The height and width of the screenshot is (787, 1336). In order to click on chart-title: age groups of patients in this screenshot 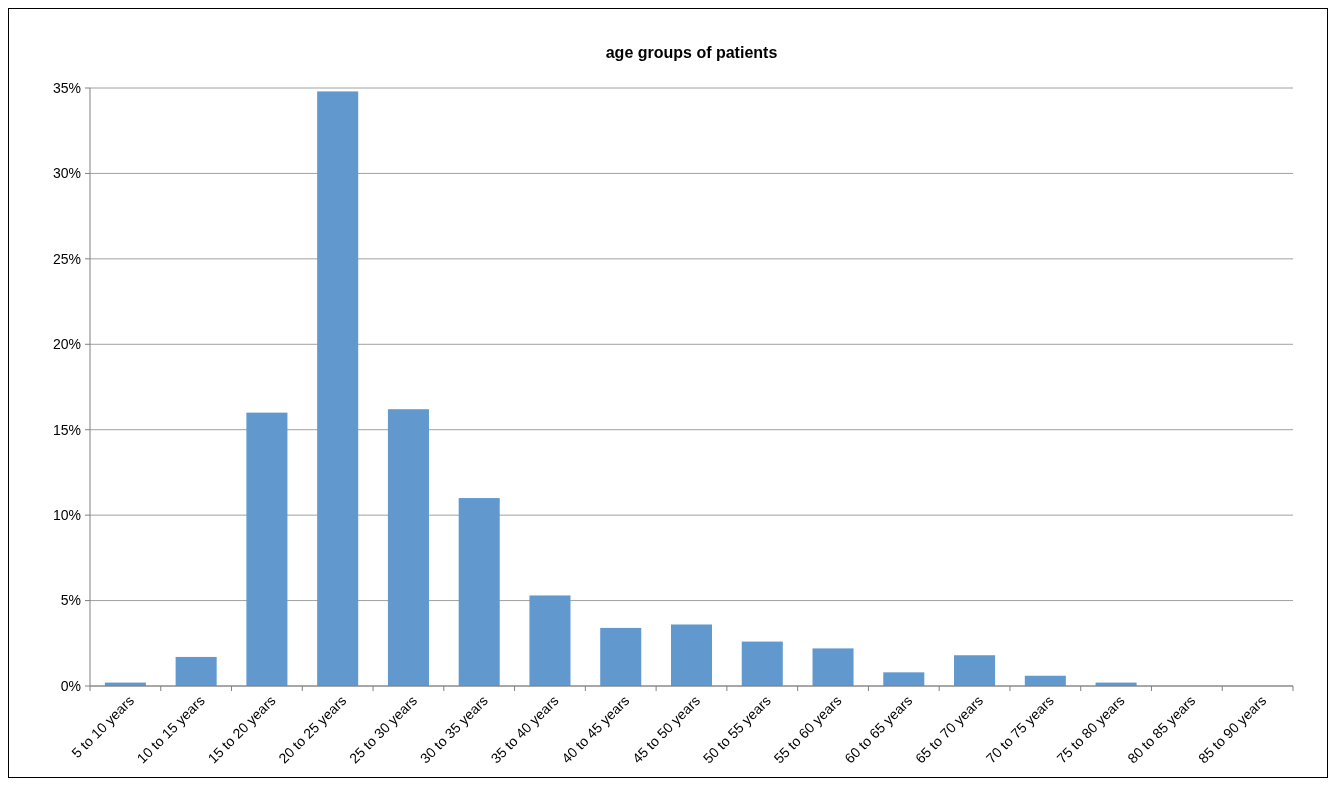, I will do `click(691, 52)`.